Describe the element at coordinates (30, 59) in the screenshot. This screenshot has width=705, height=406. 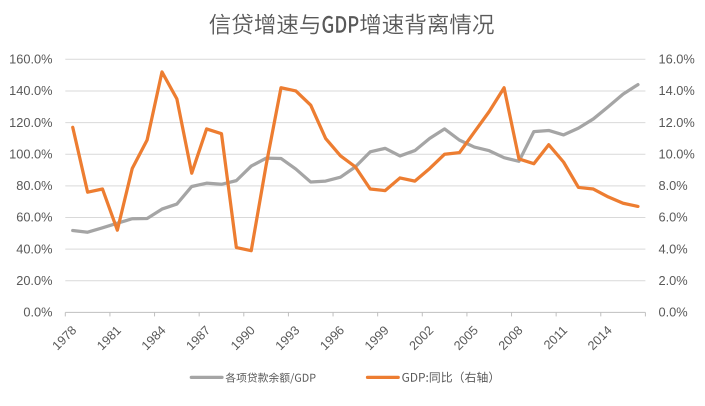
I see `svg-text: 160.0%` at that location.